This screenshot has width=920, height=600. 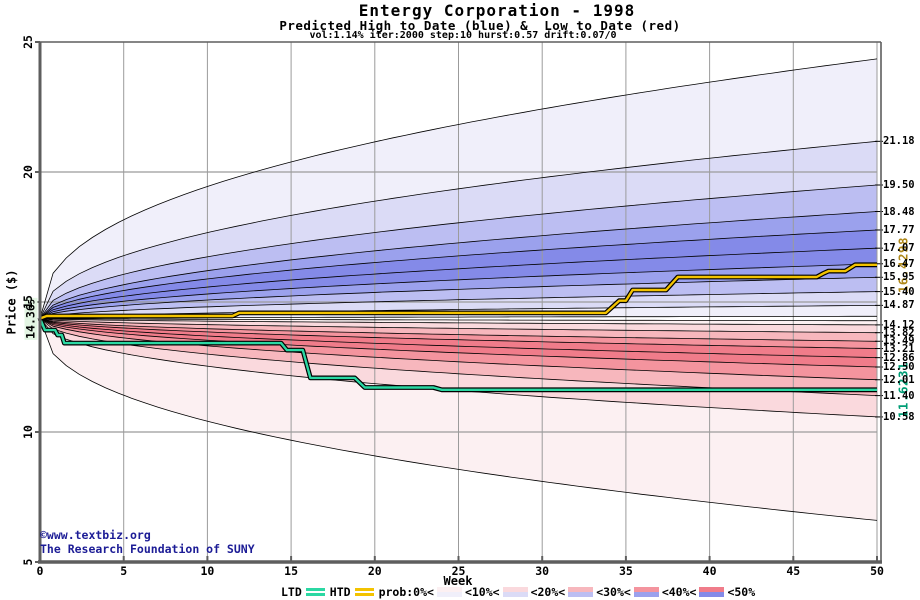 What do you see at coordinates (709, 571) in the screenshot?
I see `x-tick-label-40: 40` at bounding box center [709, 571].